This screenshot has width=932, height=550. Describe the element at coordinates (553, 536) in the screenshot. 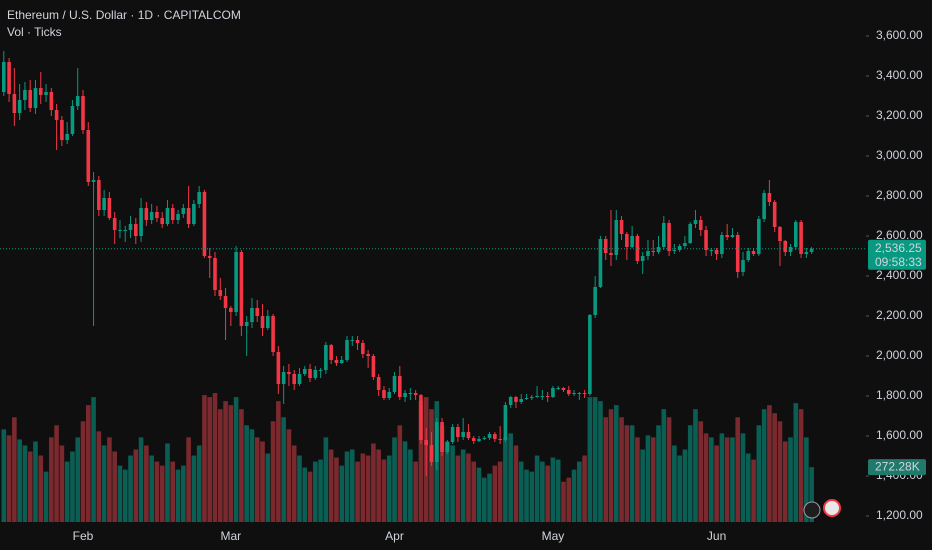

I see `x-tick-label: May` at that location.